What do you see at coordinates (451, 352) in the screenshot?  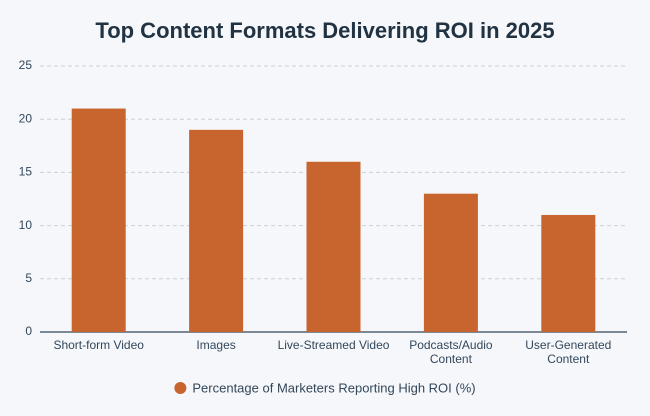 I see `x-tick-label: Podcasts/Audio Content` at bounding box center [451, 352].